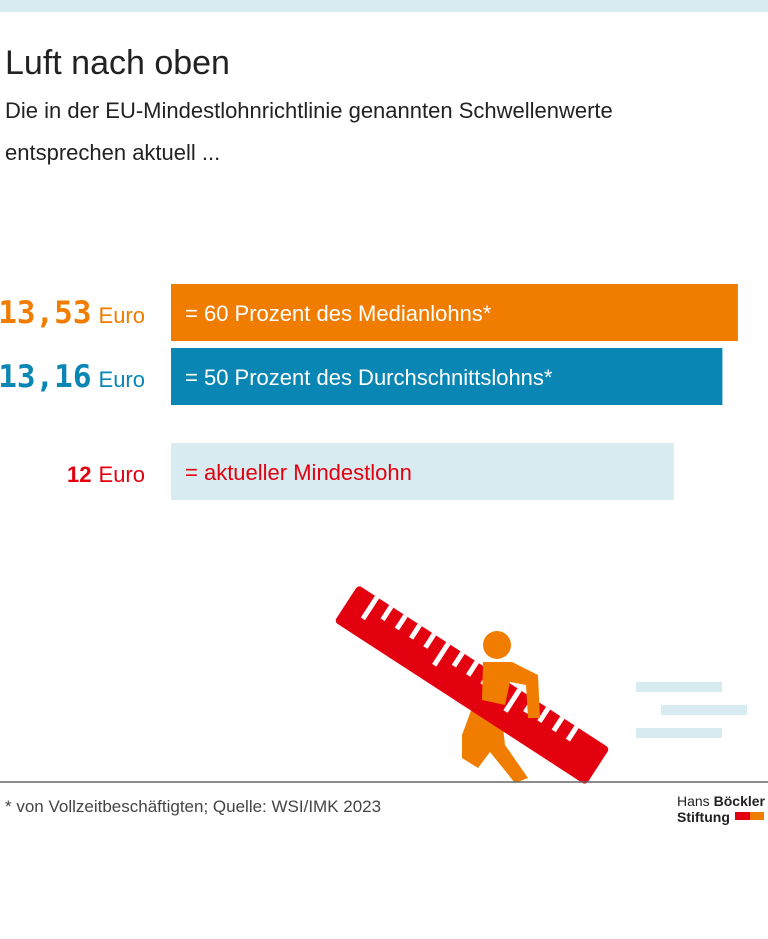 The height and width of the screenshot is (939, 768). I want to click on bar-label: = 50 Prozent des Durchschnittslohns*, so click(369, 377).